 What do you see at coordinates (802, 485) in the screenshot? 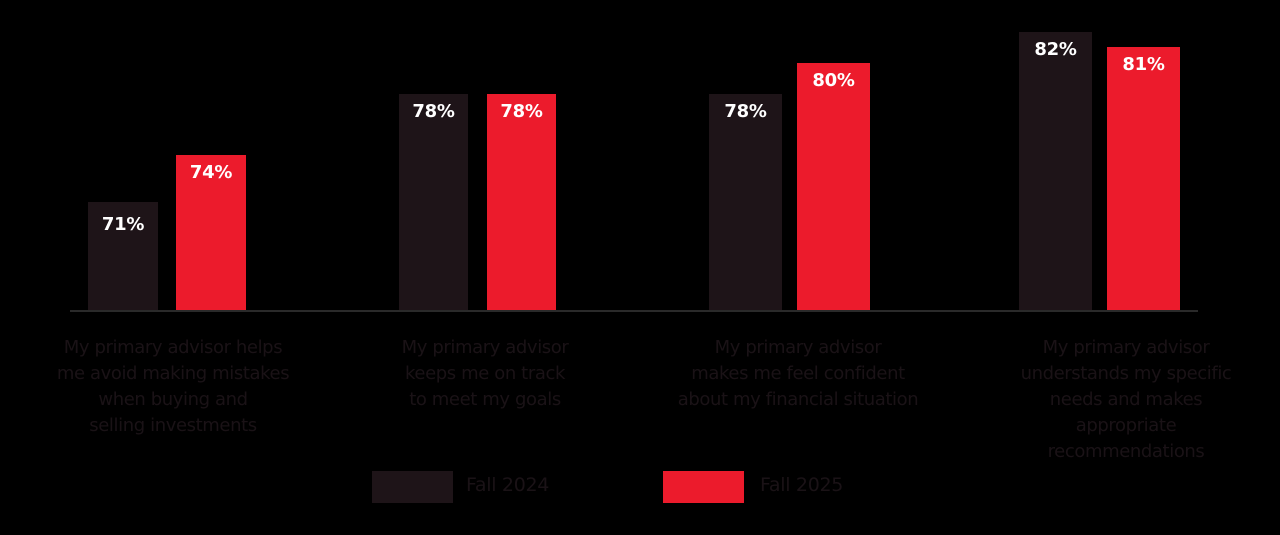
I see `legend-label-fall-2025: Fall 2025` at bounding box center [802, 485].